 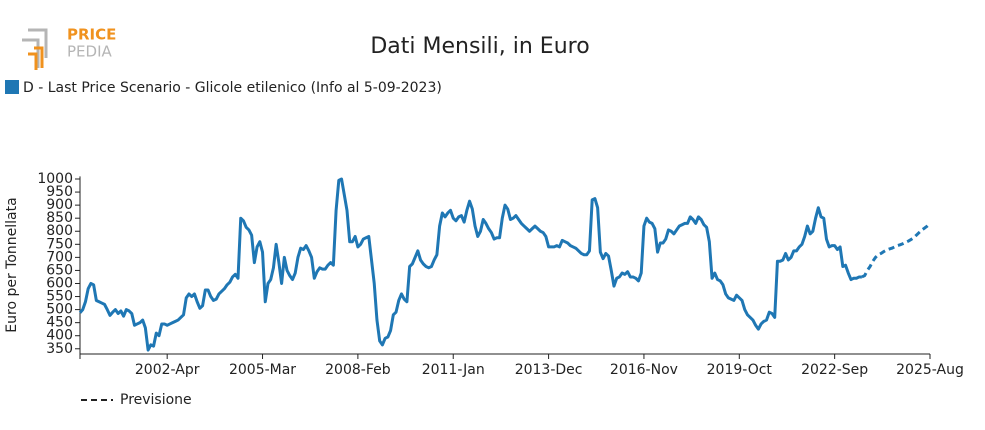 What do you see at coordinates (59, 297) in the screenshot?
I see `y-tick-label: 550` at bounding box center [59, 297].